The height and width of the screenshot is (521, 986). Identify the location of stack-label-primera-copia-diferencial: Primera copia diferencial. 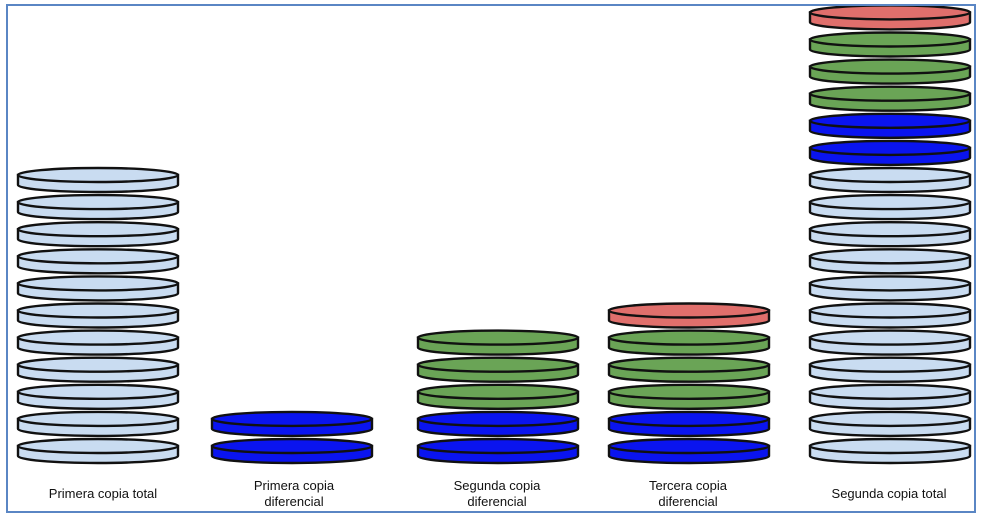
(294, 493).